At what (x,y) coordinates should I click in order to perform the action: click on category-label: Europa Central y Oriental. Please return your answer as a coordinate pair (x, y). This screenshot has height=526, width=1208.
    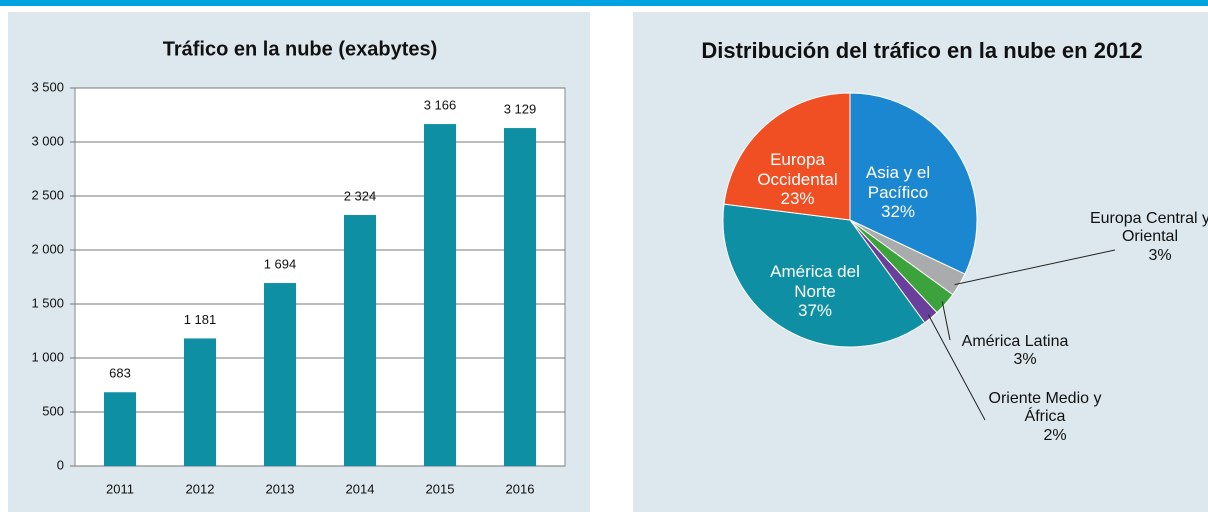
    Looking at the image, I should click on (1148, 228).